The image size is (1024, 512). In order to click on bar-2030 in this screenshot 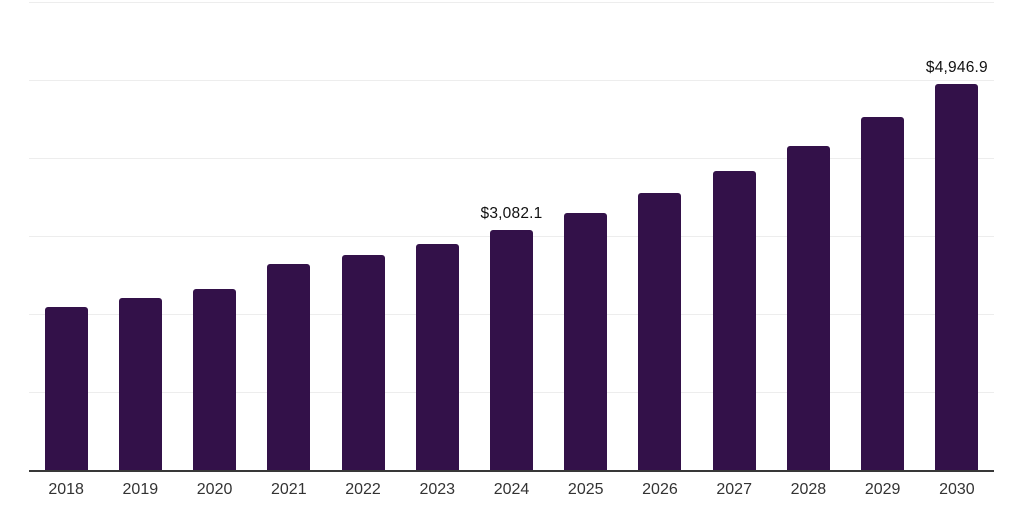, I will do `click(957, 277)`.